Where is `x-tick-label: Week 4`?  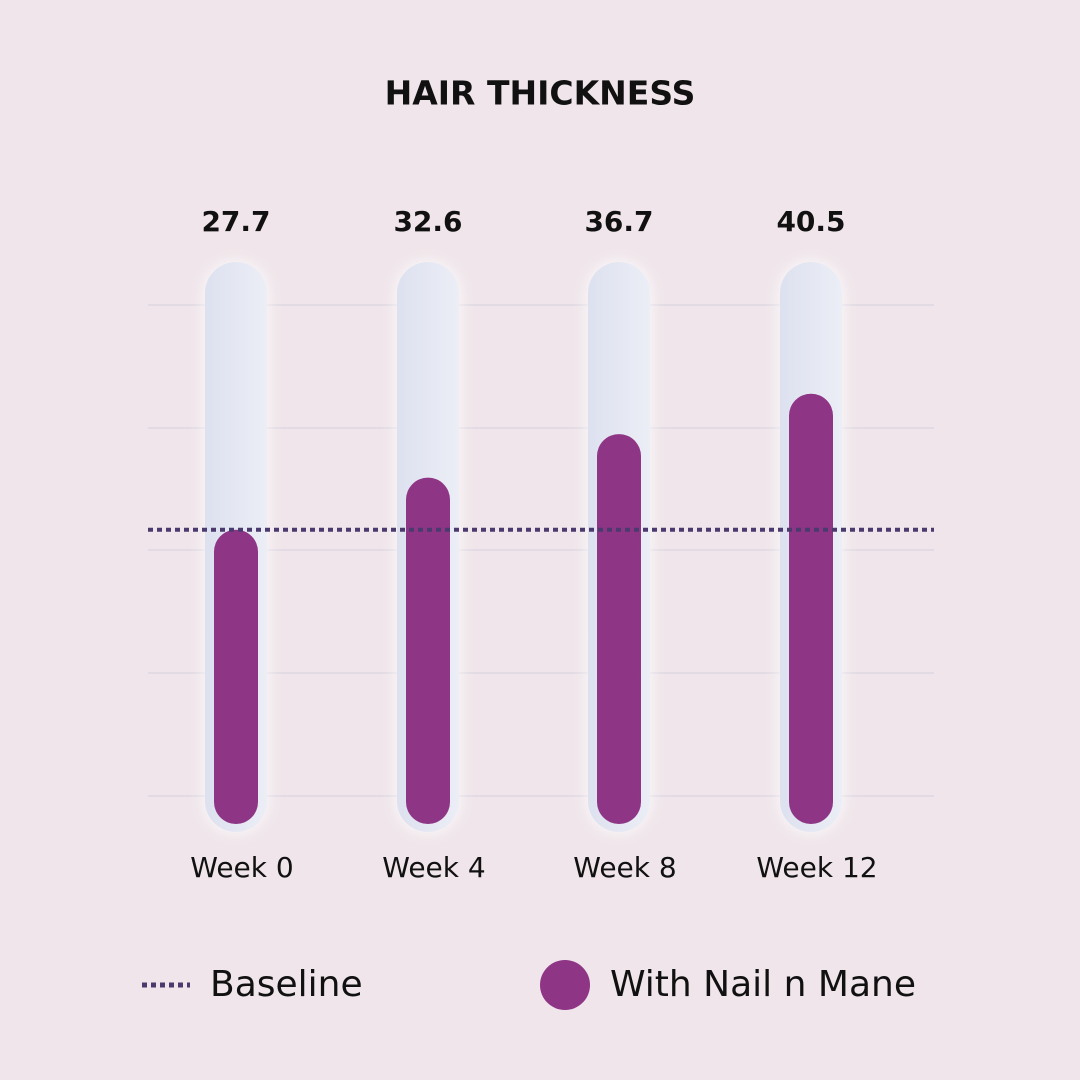 x-tick-label: Week 4 is located at coordinates (433, 867).